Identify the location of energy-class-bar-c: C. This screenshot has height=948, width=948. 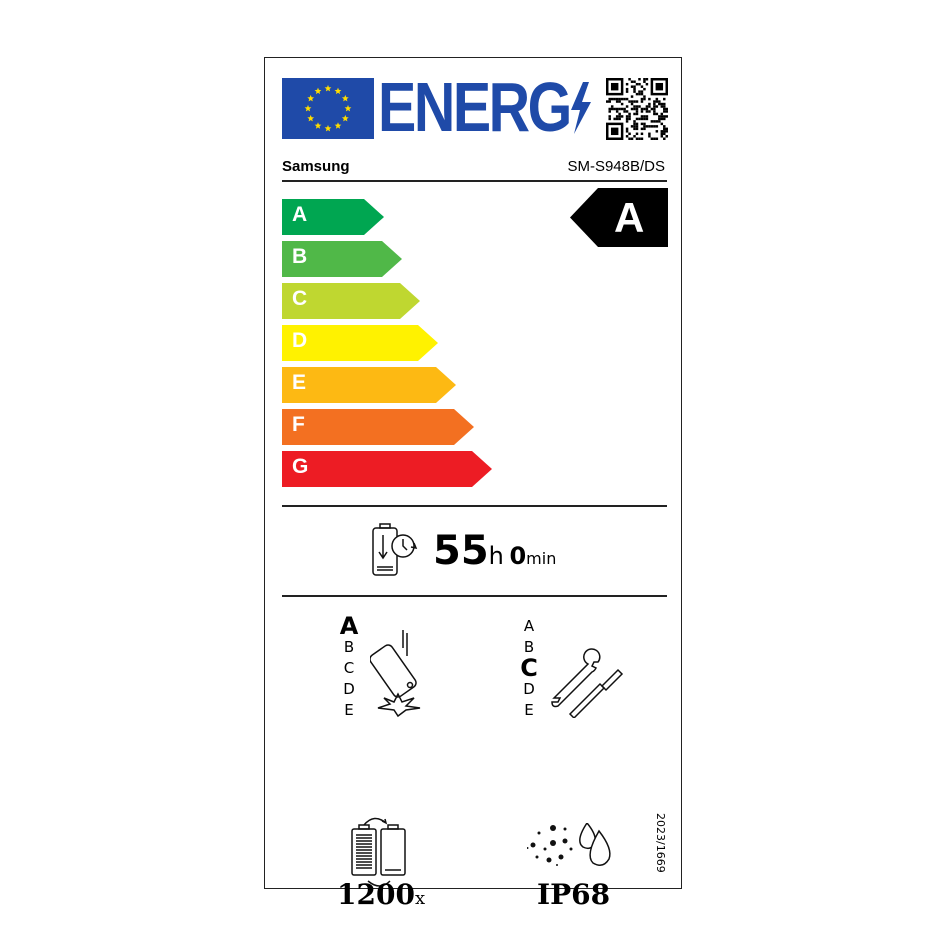
(351, 301).